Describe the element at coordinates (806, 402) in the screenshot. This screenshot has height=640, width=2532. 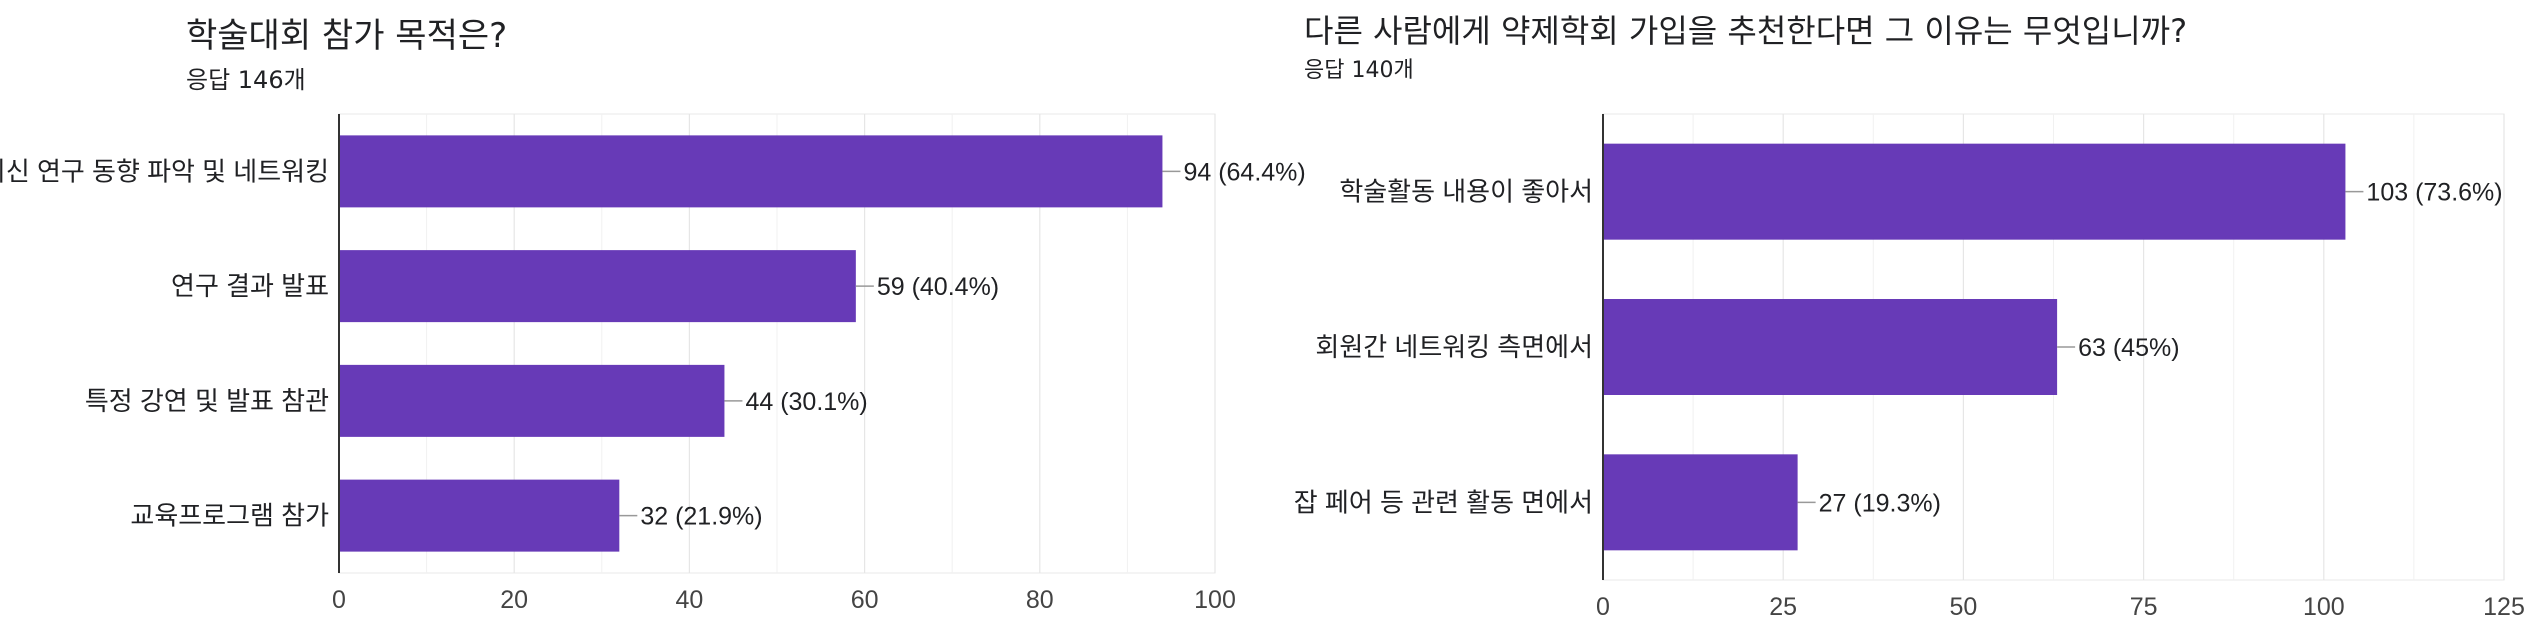
I see `data-label: 44 (30.1%)` at that location.